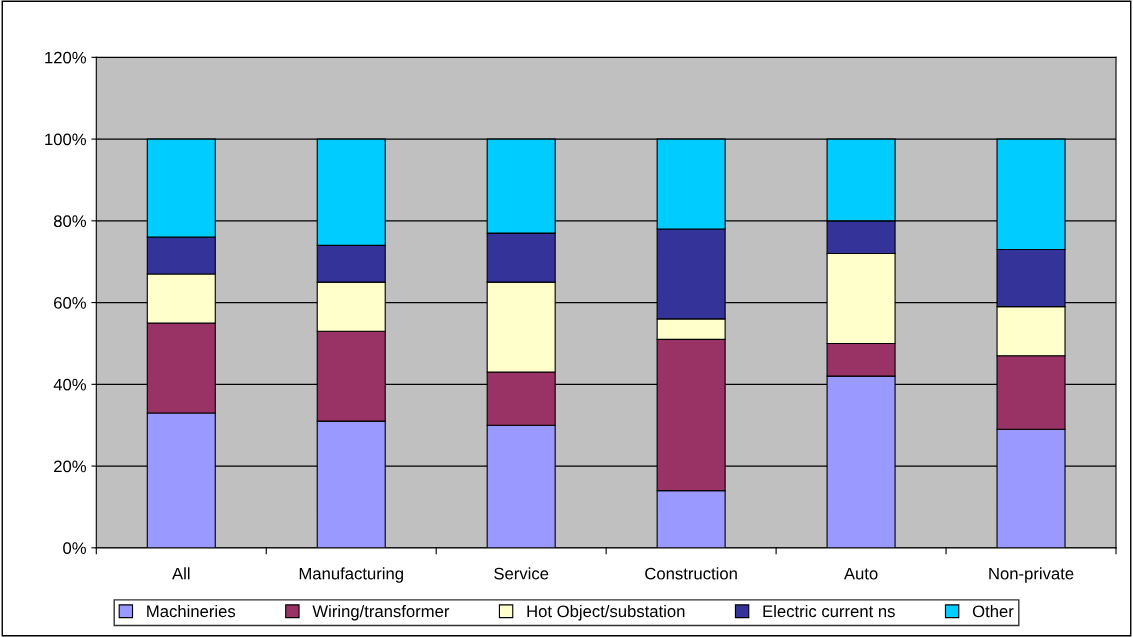 The width and height of the screenshot is (1133, 637). What do you see at coordinates (860, 573) in the screenshot?
I see `x-tick-label: Auto` at bounding box center [860, 573].